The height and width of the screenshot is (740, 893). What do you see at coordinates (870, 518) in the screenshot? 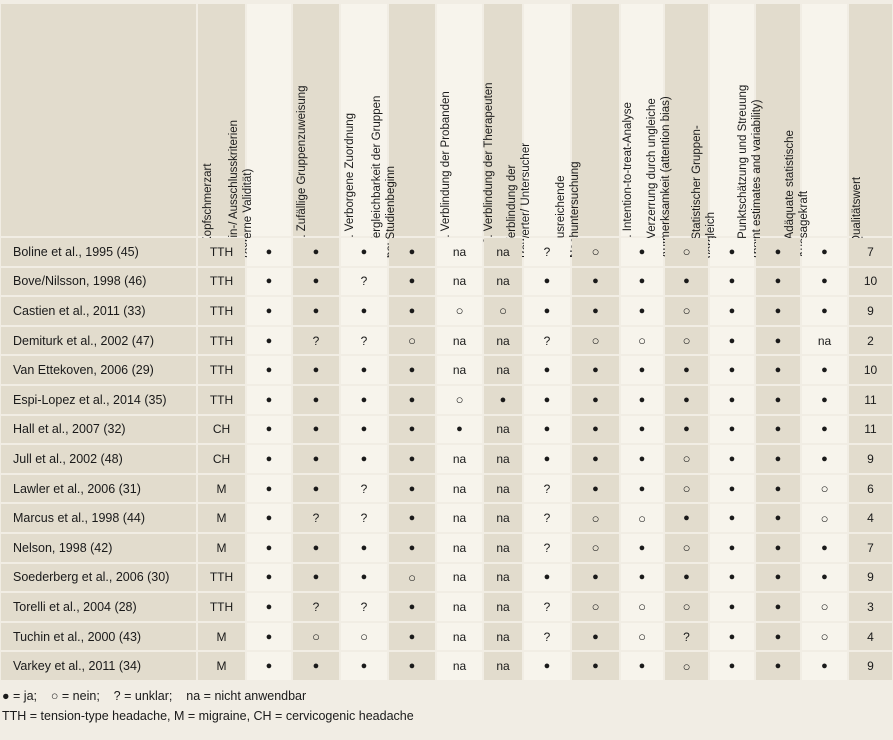
I see `quality-score-cell: 4` at bounding box center [870, 518].